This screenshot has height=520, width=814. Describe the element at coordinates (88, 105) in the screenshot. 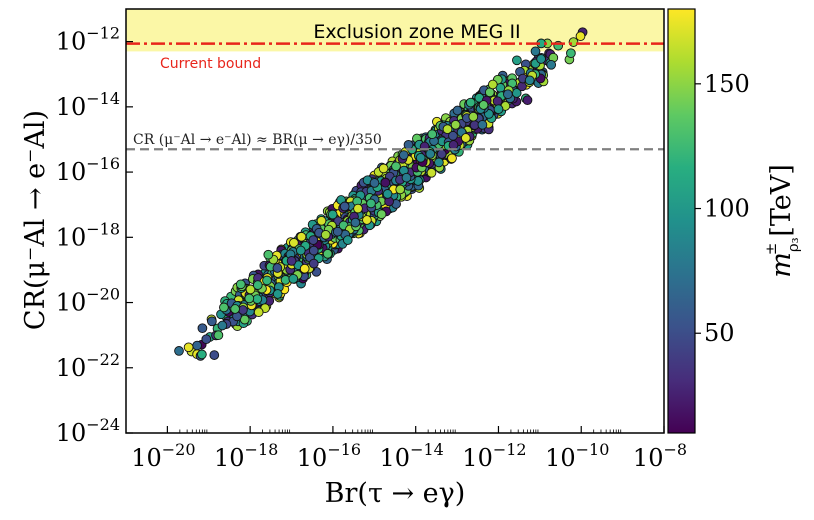

I see `y-tick-label: 10−14` at that location.